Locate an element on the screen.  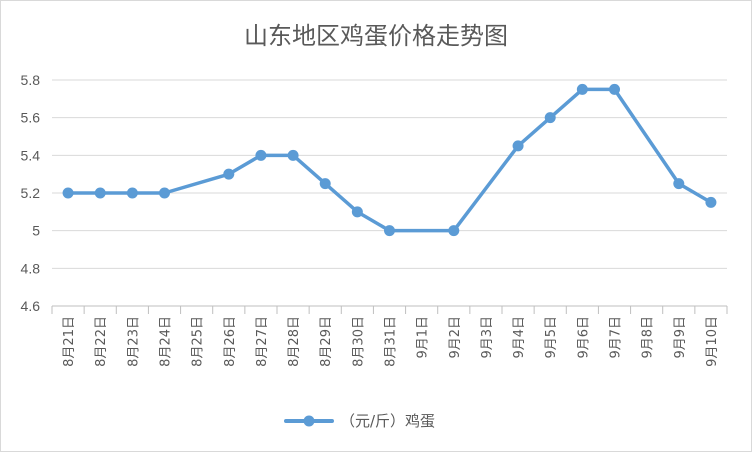
legend-label: （元/斤）鸡蛋 is located at coordinates (387, 421).